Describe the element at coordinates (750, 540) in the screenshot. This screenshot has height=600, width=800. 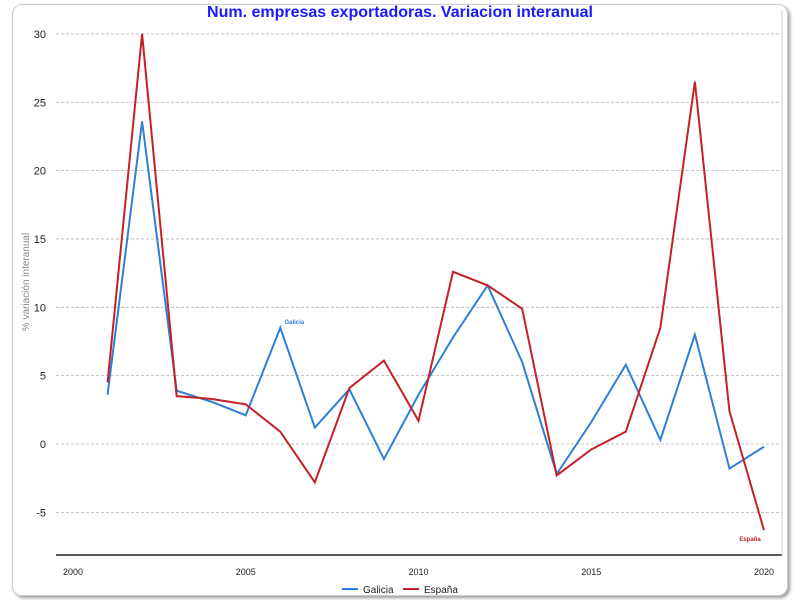
I see `series-data-label: España` at that location.